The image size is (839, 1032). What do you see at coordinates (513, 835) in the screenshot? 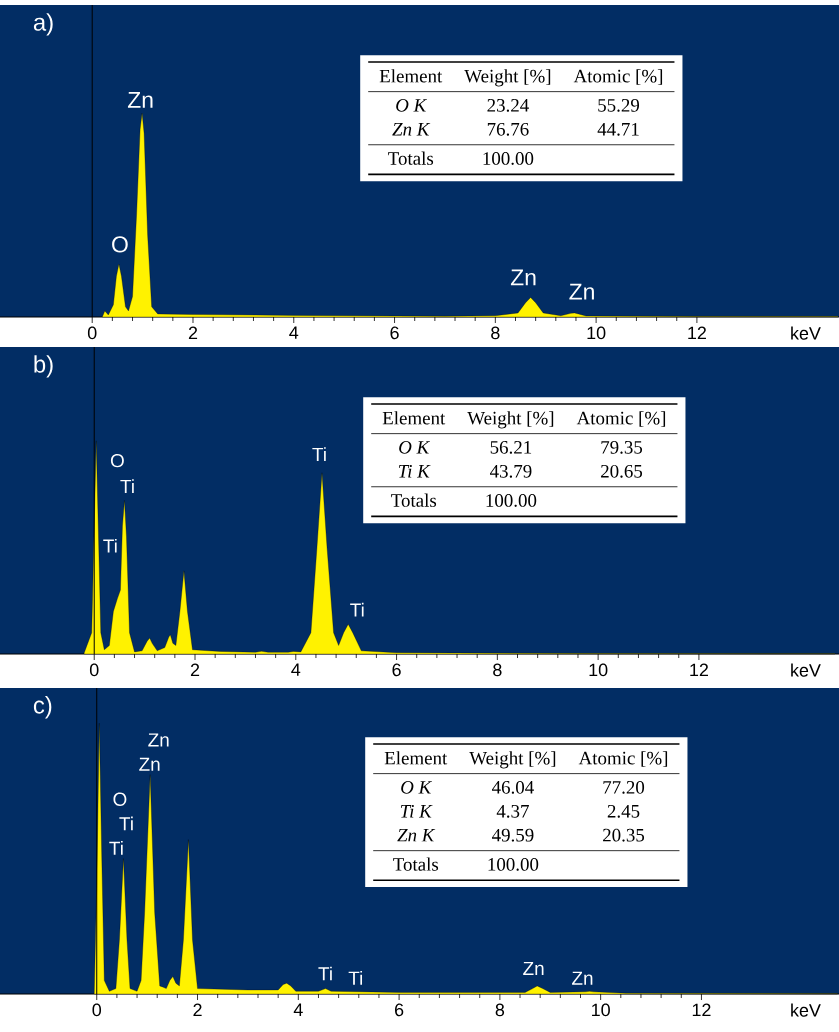
I see `text: 49.59` at bounding box center [513, 835].